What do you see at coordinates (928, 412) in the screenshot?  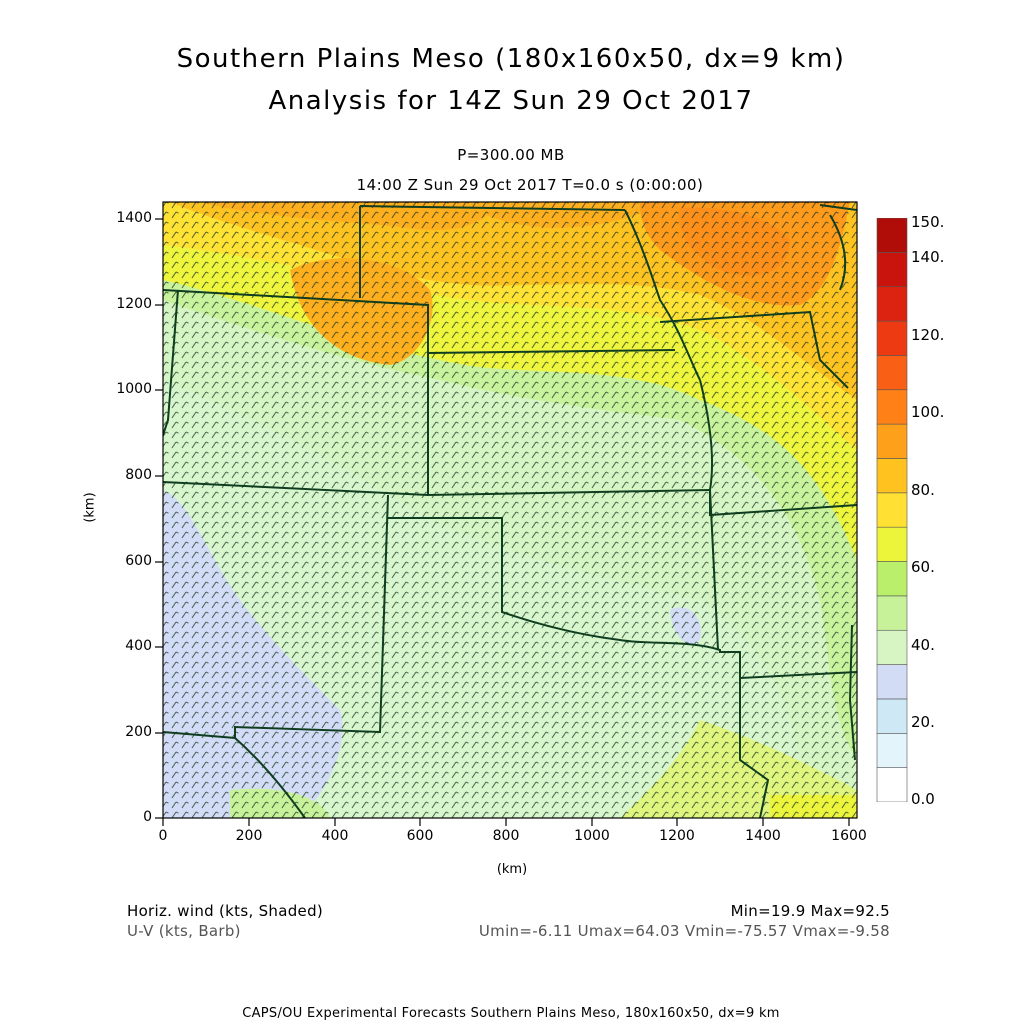 I see `colorbar-label: 100.` at bounding box center [928, 412].